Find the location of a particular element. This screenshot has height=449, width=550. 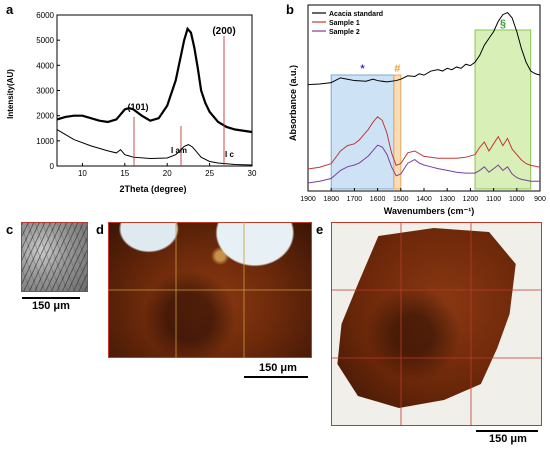

ftir-x-tick-label: 1200 is located at coordinates (471, 199).